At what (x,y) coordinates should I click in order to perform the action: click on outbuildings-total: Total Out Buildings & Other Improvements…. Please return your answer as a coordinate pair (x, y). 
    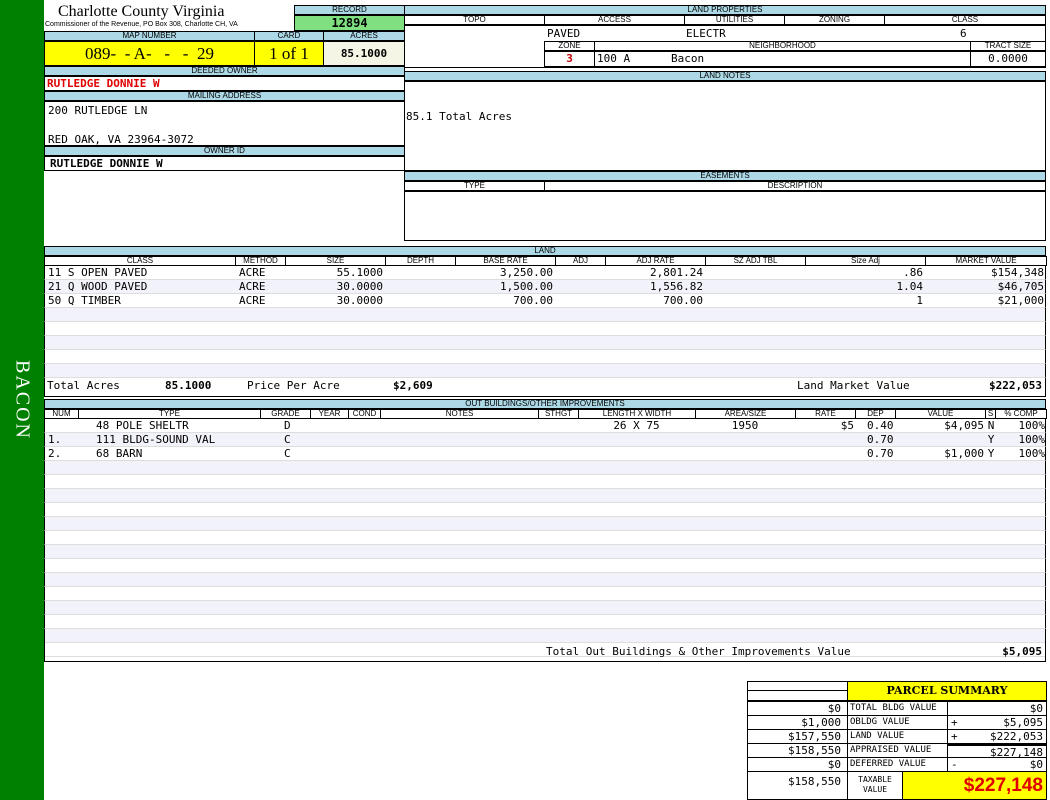
    Looking at the image, I should click on (545, 652).